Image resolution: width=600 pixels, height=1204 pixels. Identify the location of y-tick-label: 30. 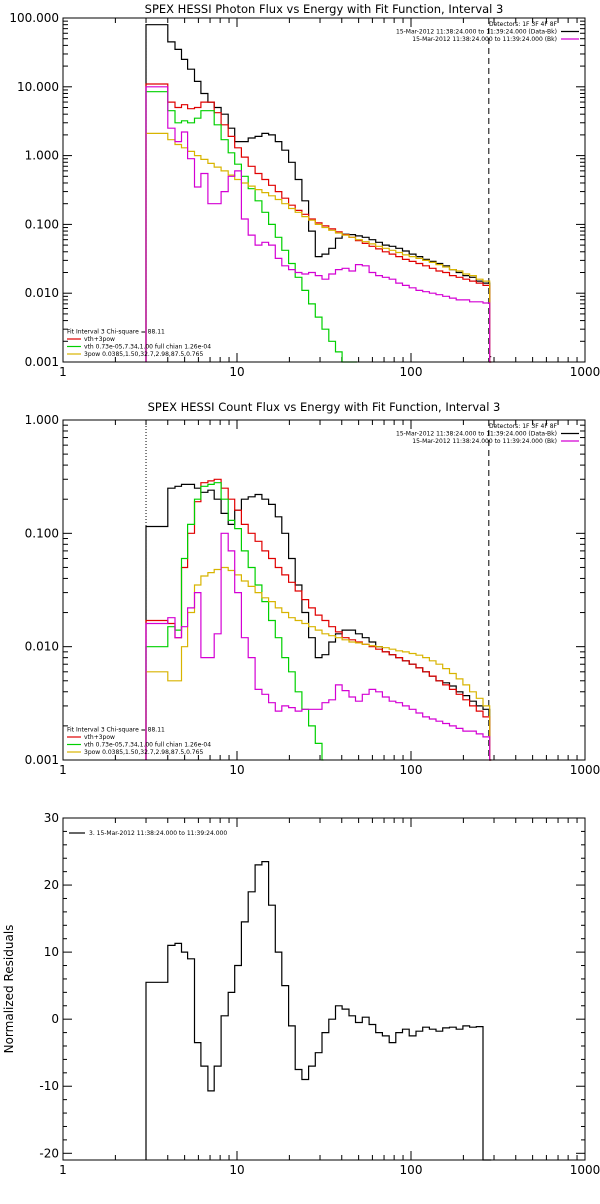
(51, 818).